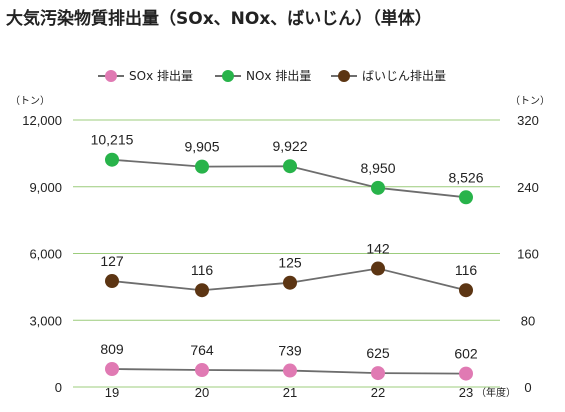 The image size is (565, 412). What do you see at coordinates (528, 187) in the screenshot?
I see `right-tick-label: 240` at bounding box center [528, 187].